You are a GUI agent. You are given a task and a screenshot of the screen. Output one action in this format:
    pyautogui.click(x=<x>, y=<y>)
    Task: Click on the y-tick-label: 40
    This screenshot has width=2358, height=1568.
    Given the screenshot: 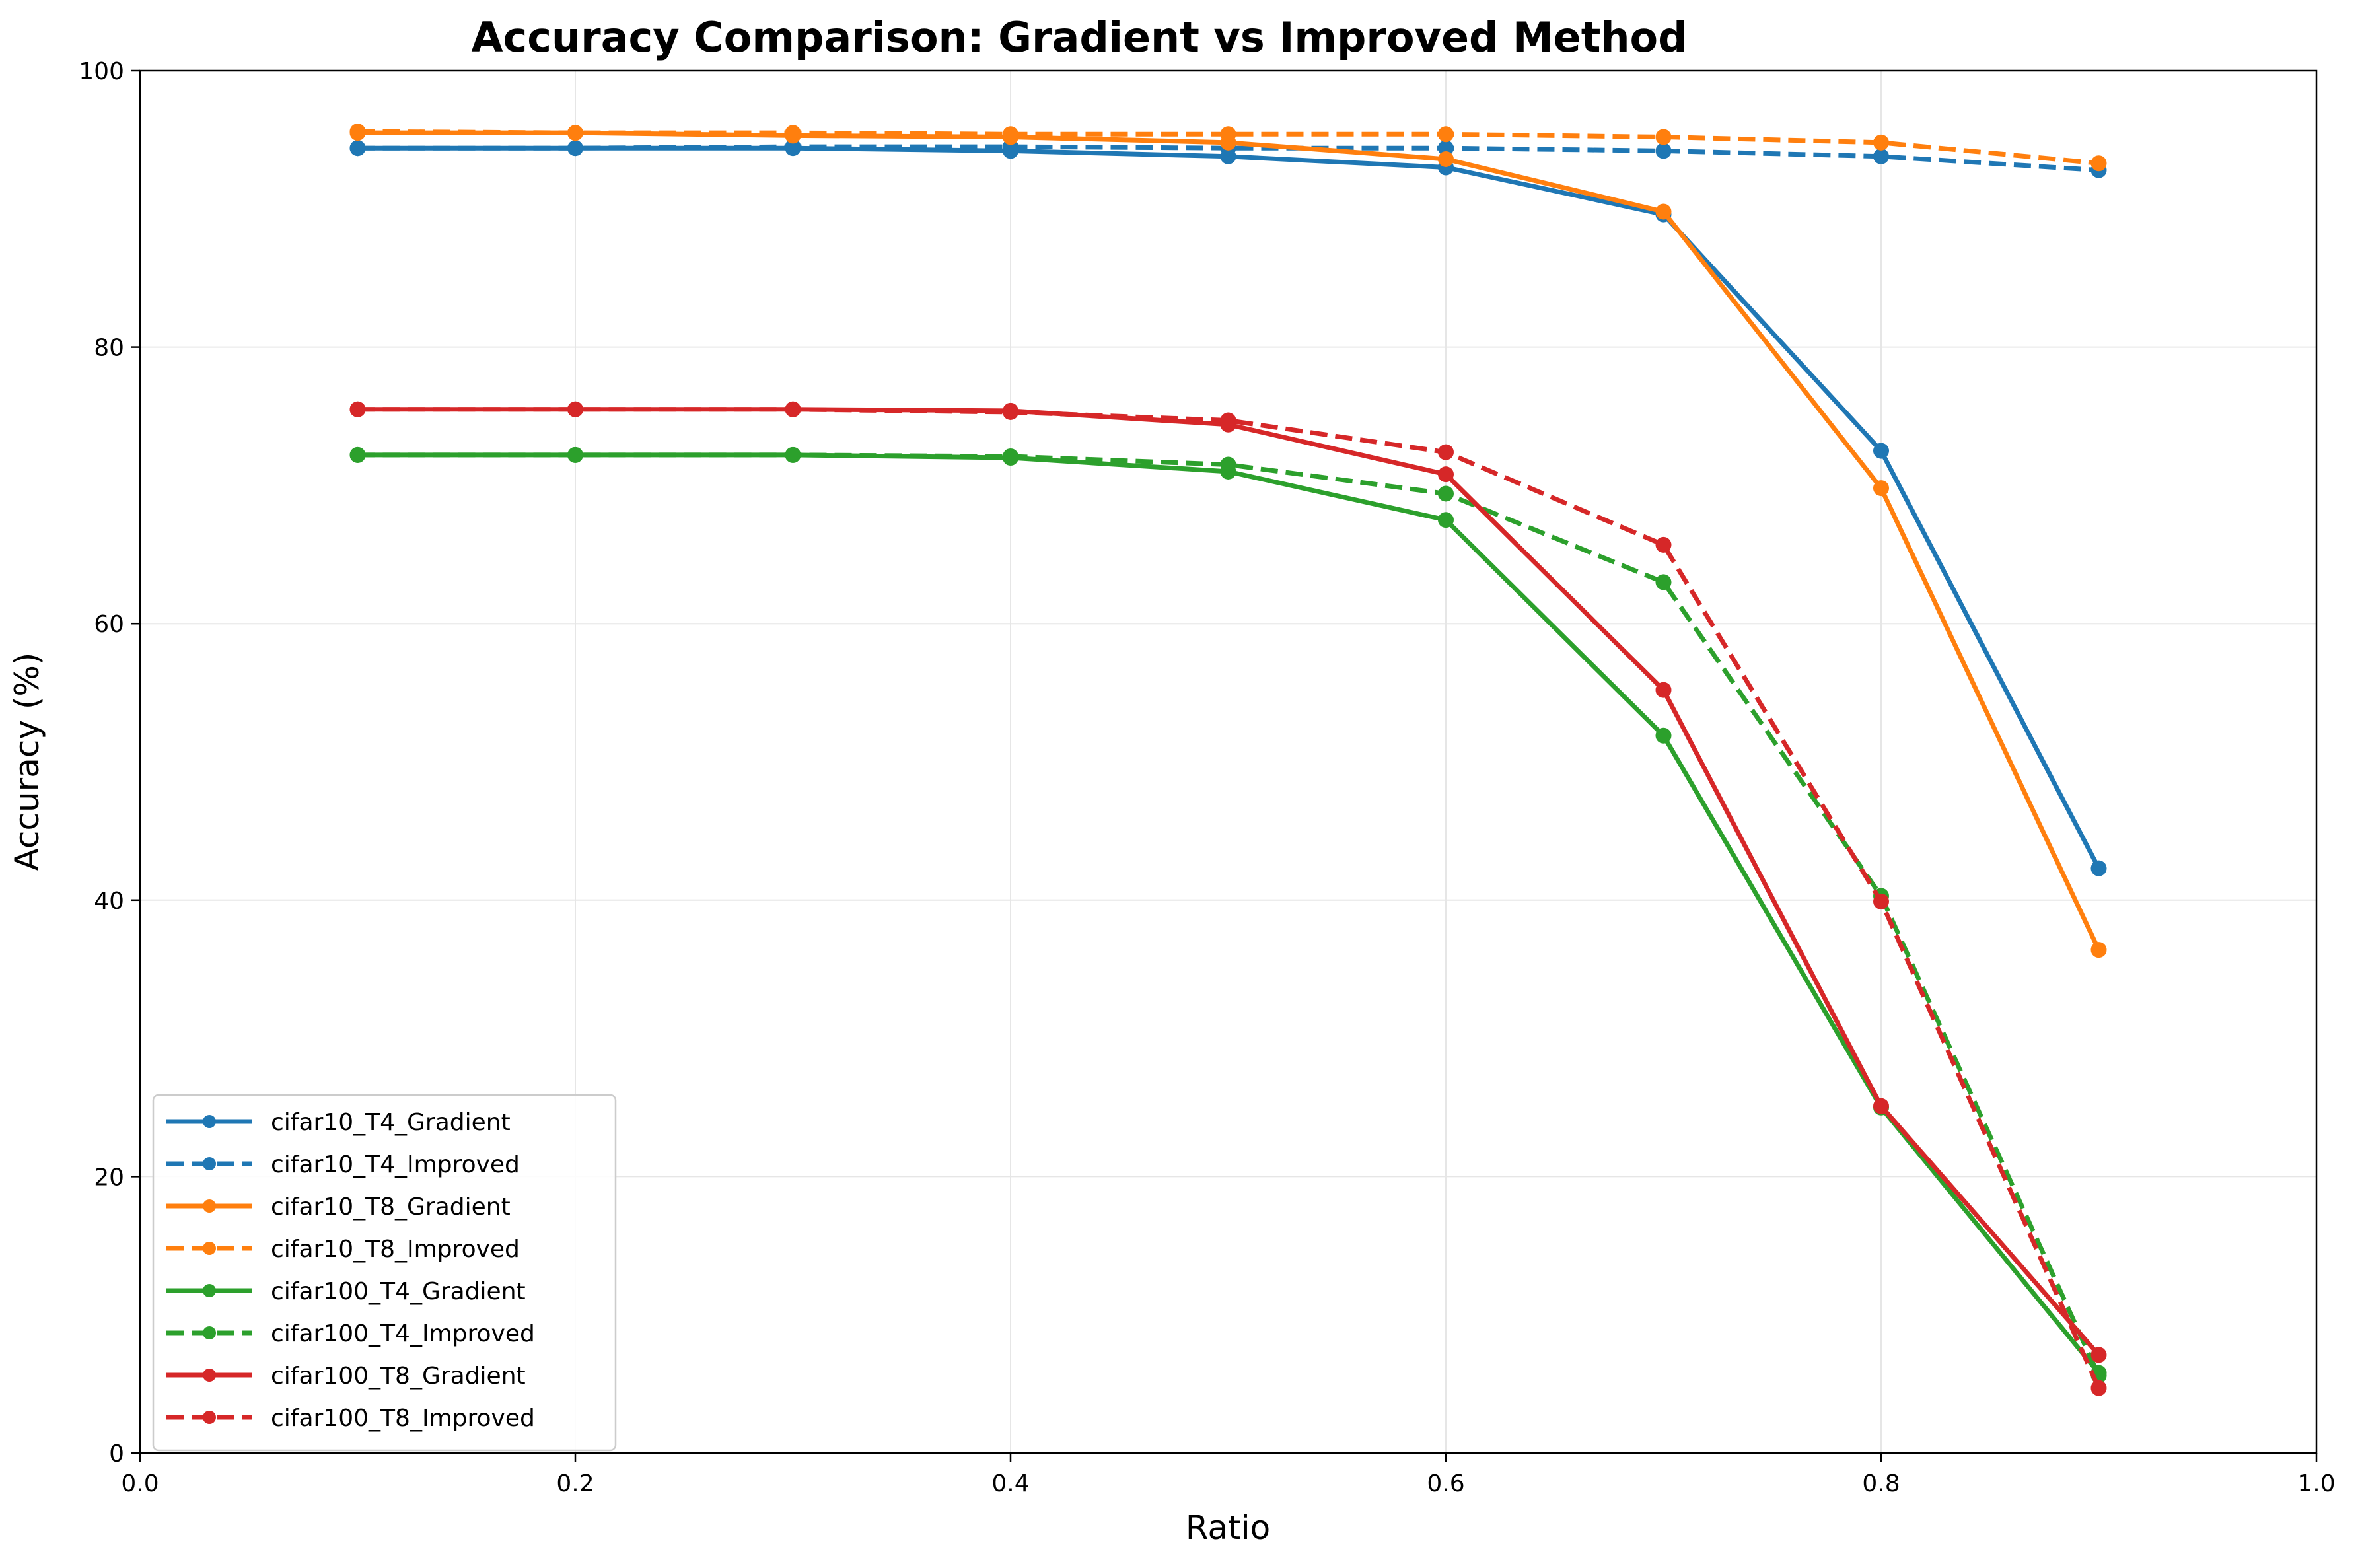 What is the action you would take?
    pyautogui.click(x=109, y=901)
    